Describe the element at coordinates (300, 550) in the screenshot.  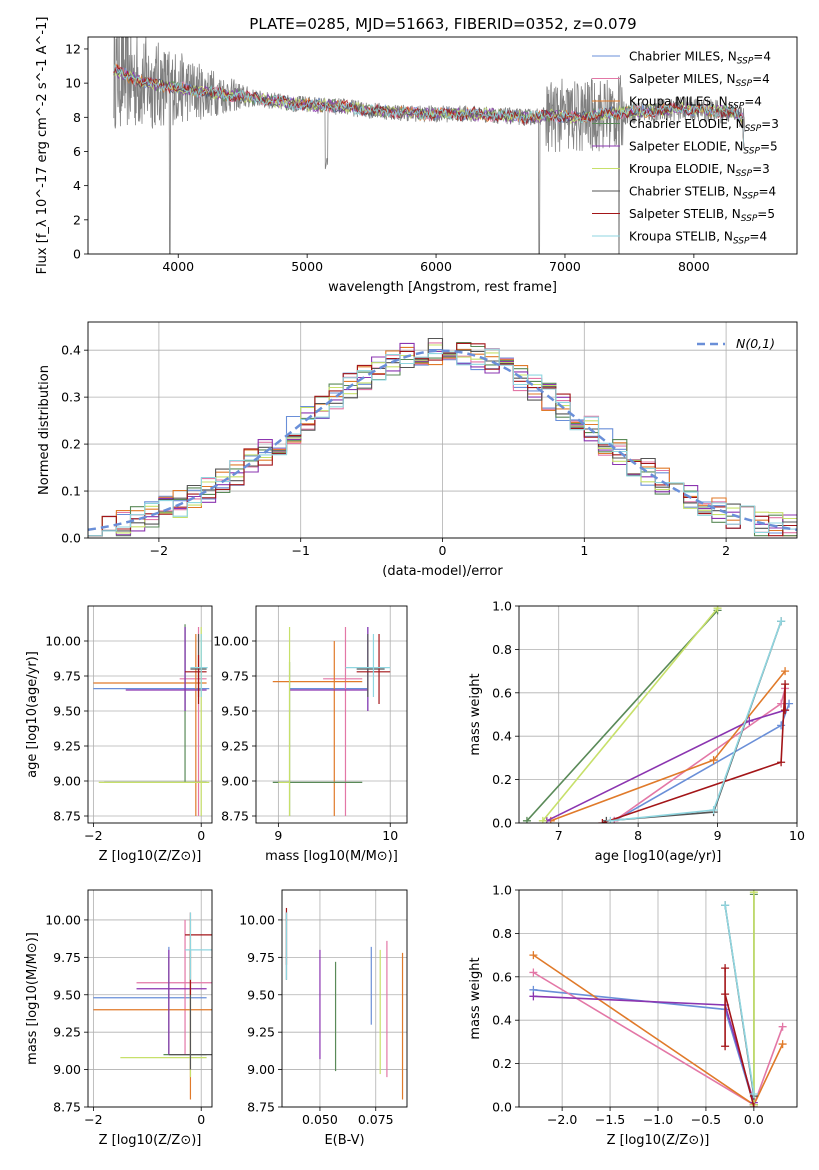
I see `x-tick-label: −1` at that location.